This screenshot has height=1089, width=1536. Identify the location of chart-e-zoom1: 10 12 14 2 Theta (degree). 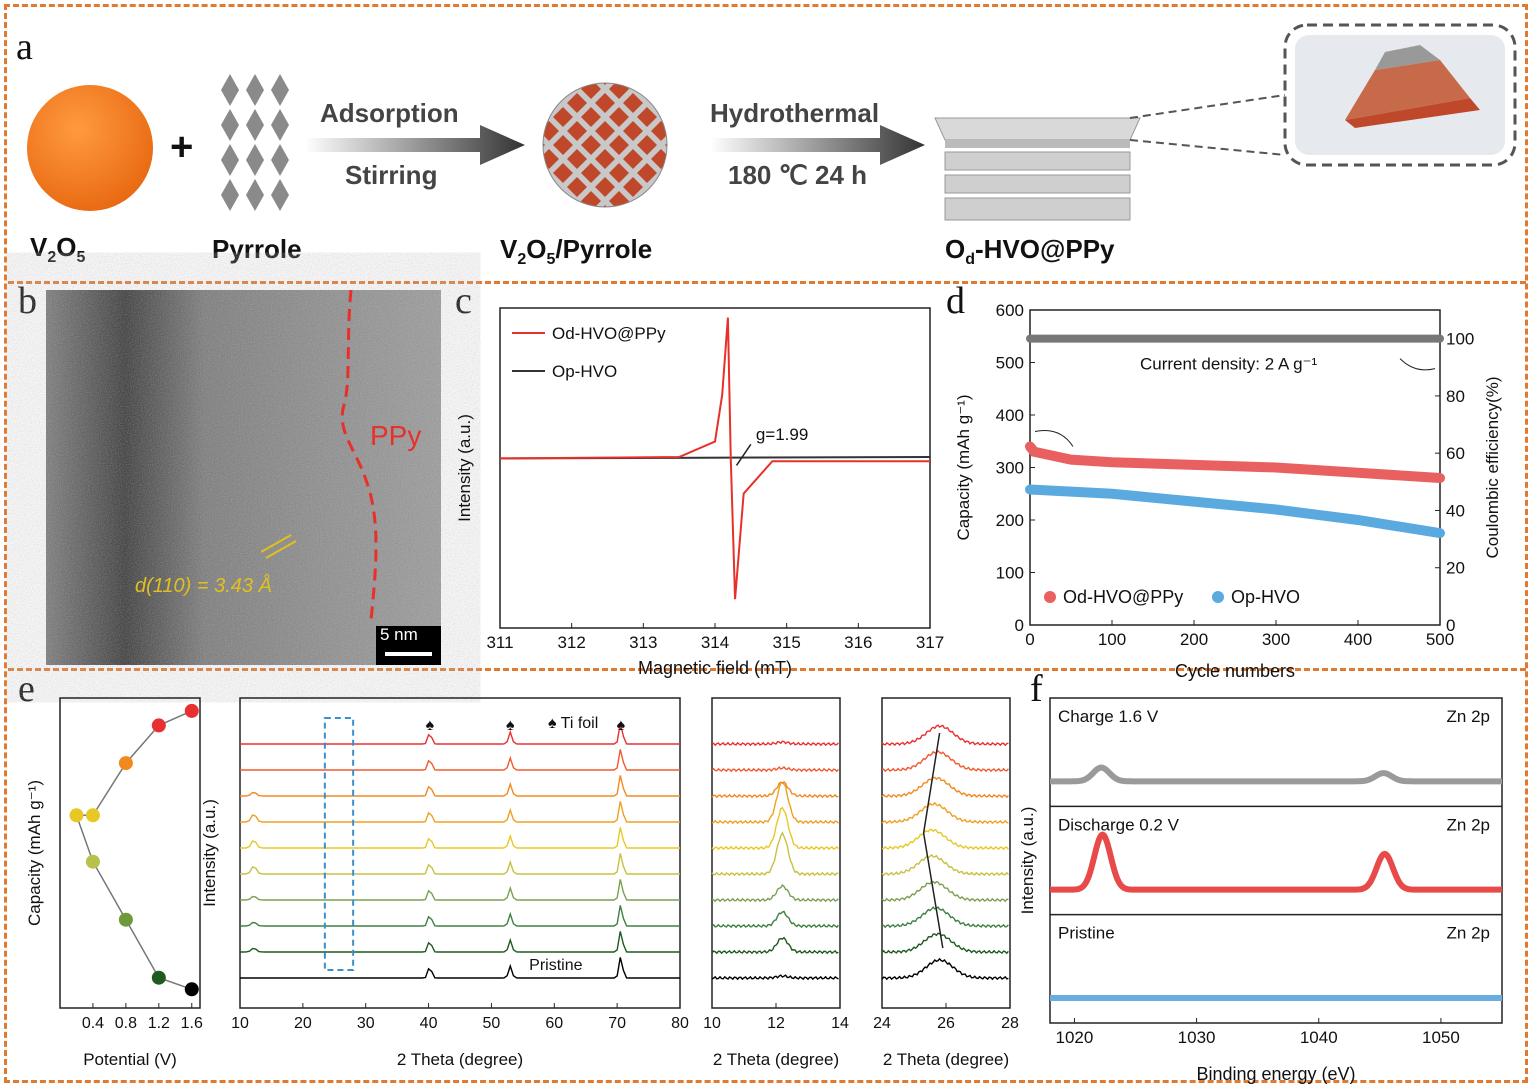
(776, 883).